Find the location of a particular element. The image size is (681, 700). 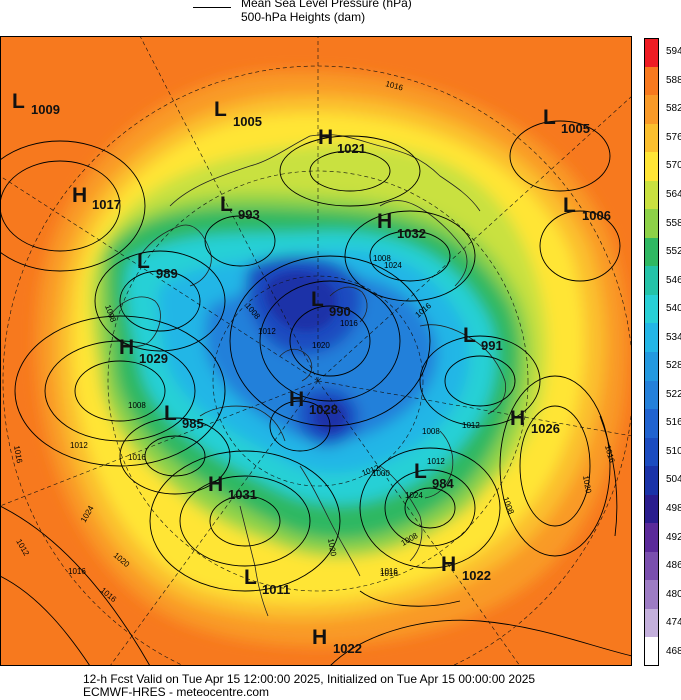

colorbar-label: 558 is located at coordinates (673, 223).